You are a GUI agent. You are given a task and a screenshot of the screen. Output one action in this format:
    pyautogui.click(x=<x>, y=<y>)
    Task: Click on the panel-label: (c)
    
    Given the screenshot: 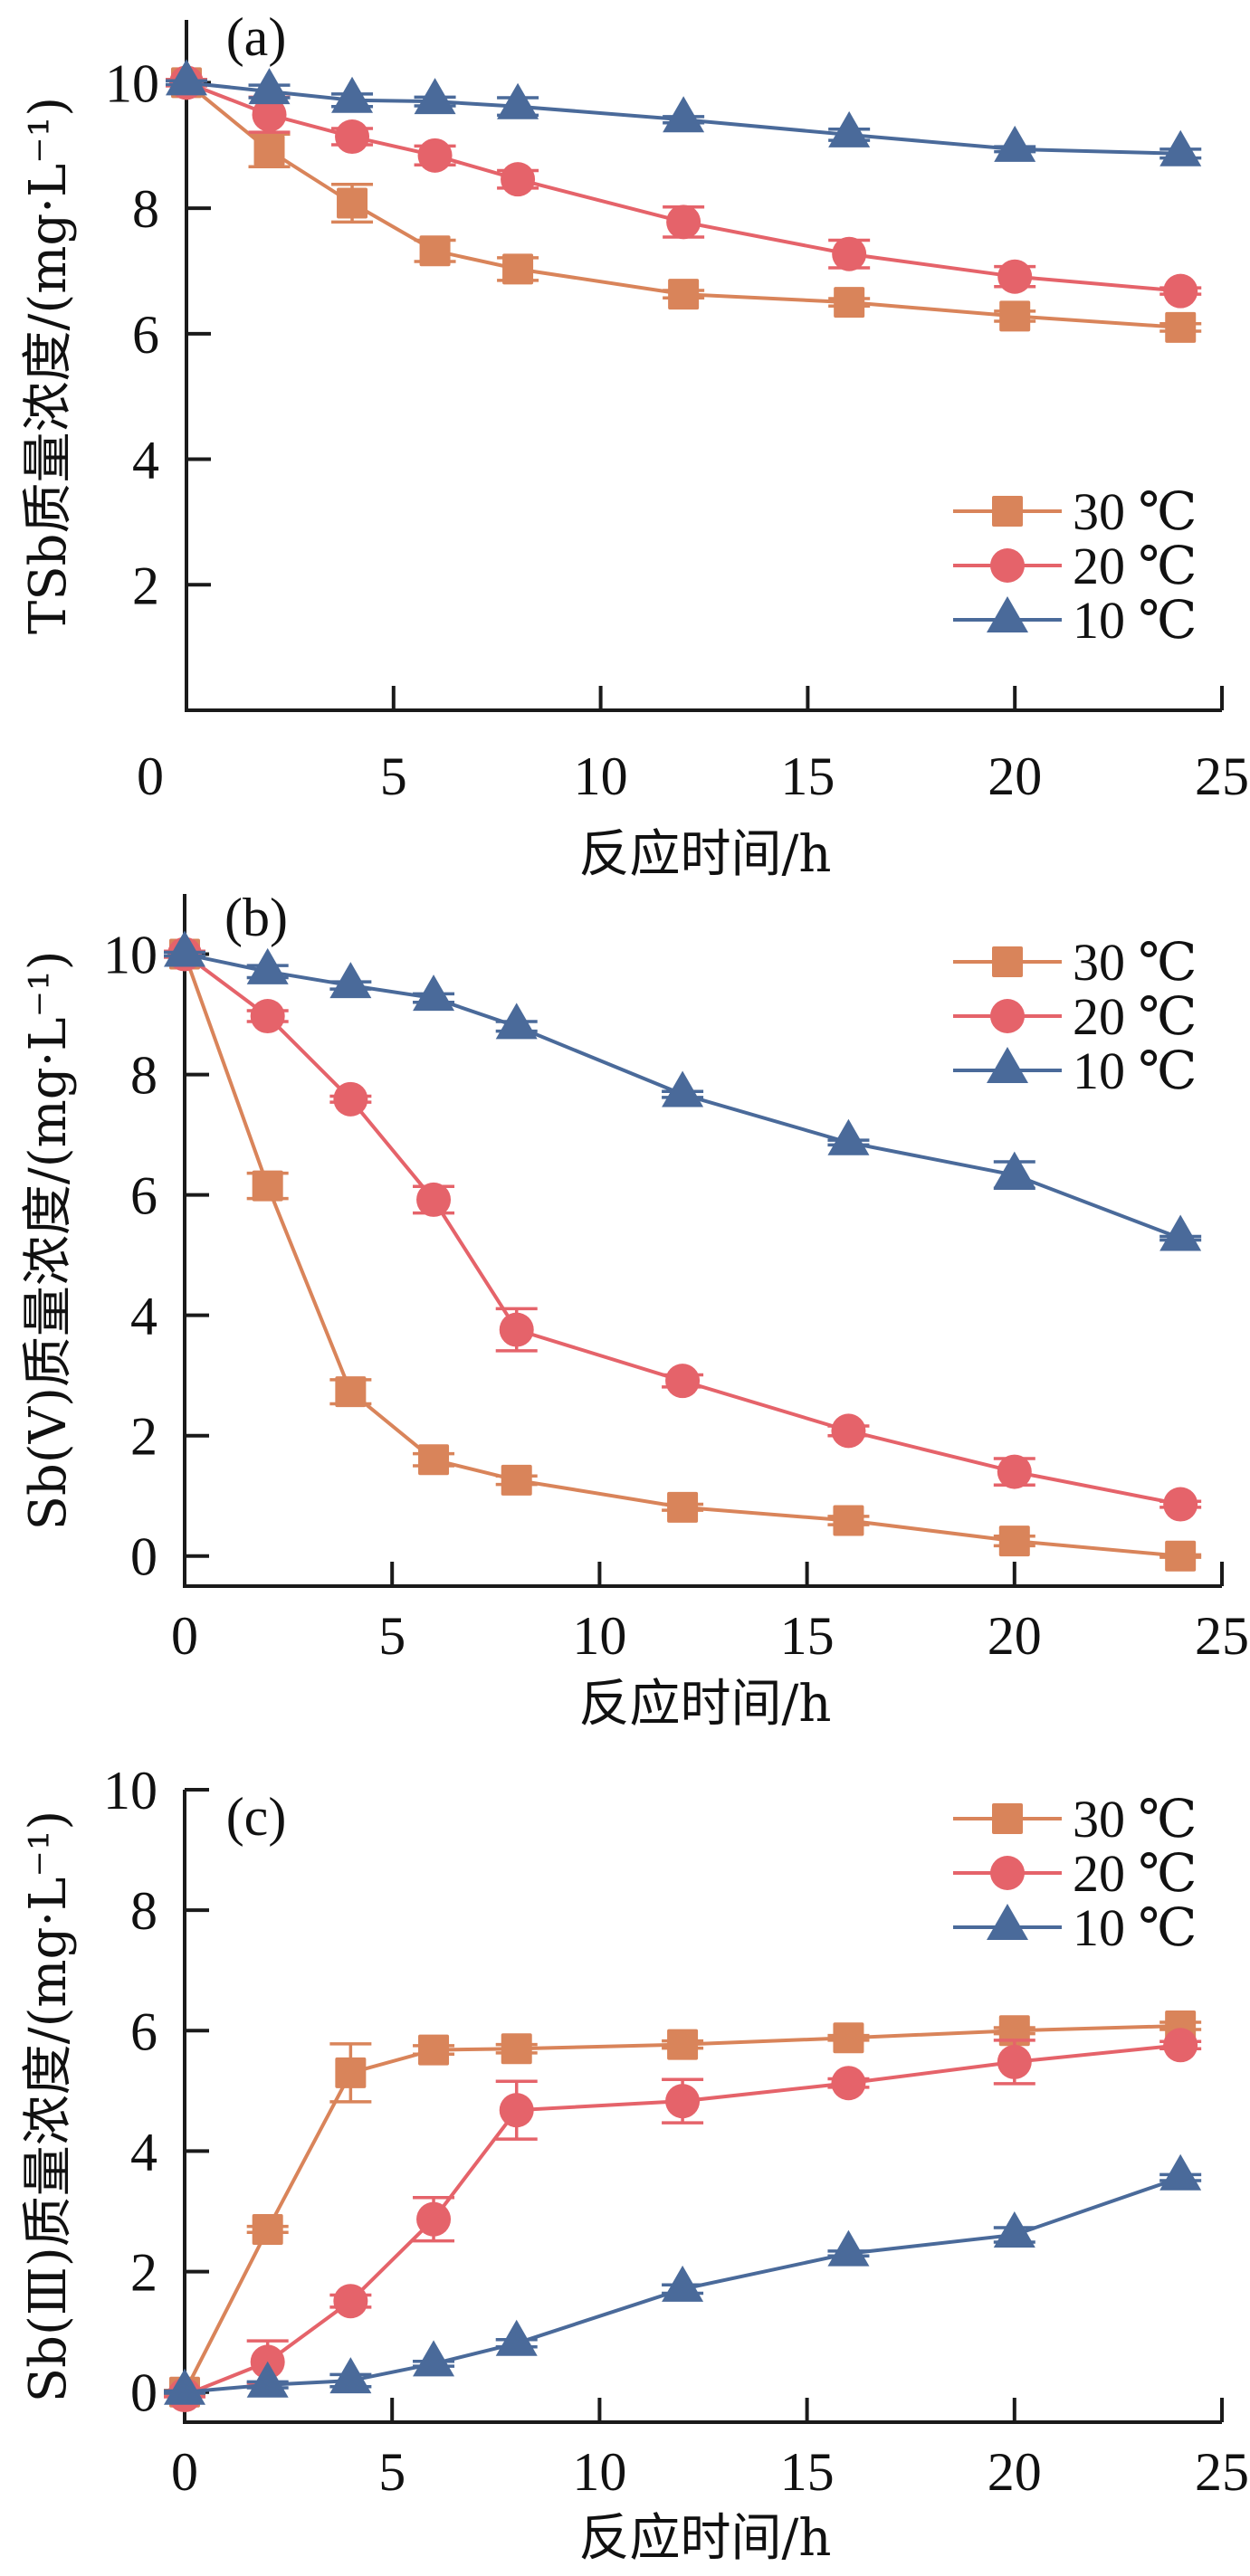 What is the action you would take?
    pyautogui.click(x=256, y=1817)
    